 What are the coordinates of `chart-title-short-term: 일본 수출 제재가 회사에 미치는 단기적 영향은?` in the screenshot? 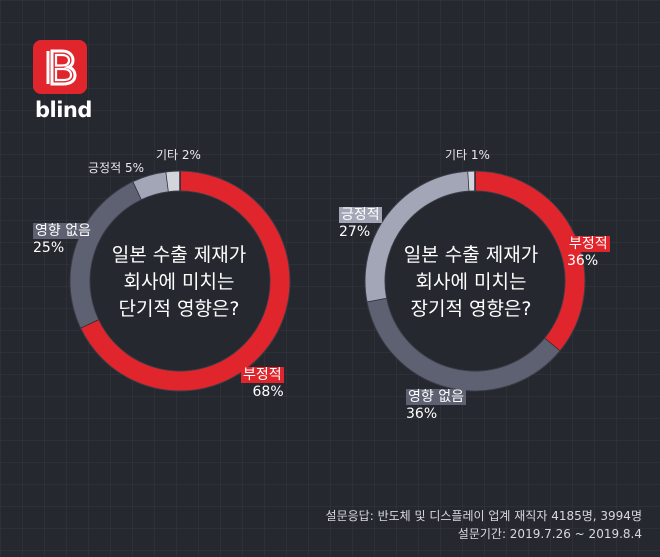 It's located at (179, 282).